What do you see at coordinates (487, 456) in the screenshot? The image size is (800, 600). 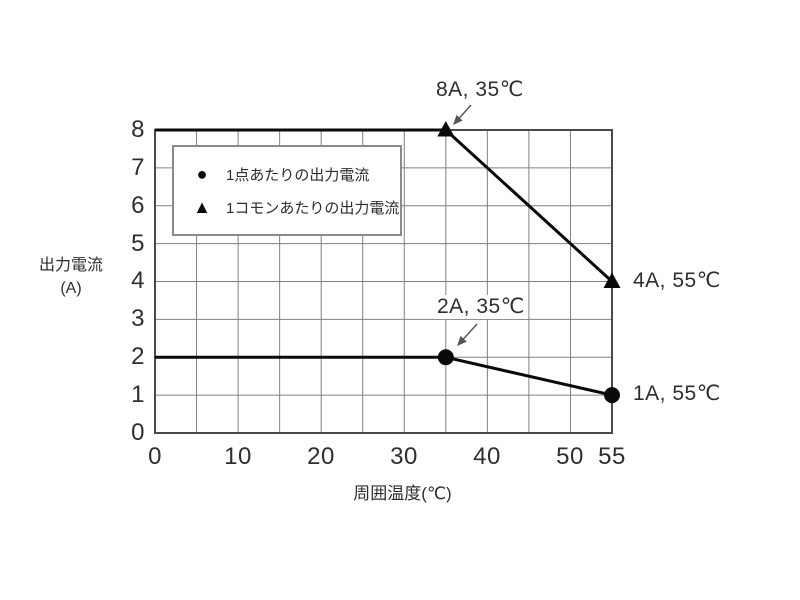 I see `x-tick-40: 40` at bounding box center [487, 456].